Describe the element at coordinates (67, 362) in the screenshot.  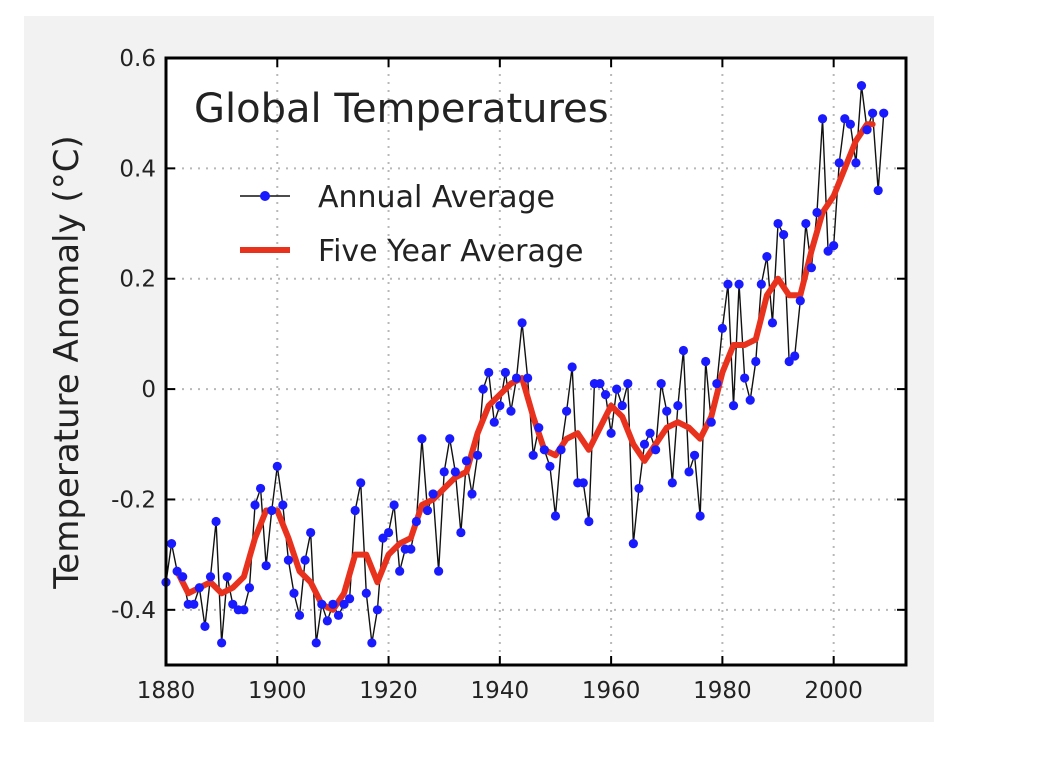
I see `y-axis-label: Temperature Anomaly (°C)` at that location.